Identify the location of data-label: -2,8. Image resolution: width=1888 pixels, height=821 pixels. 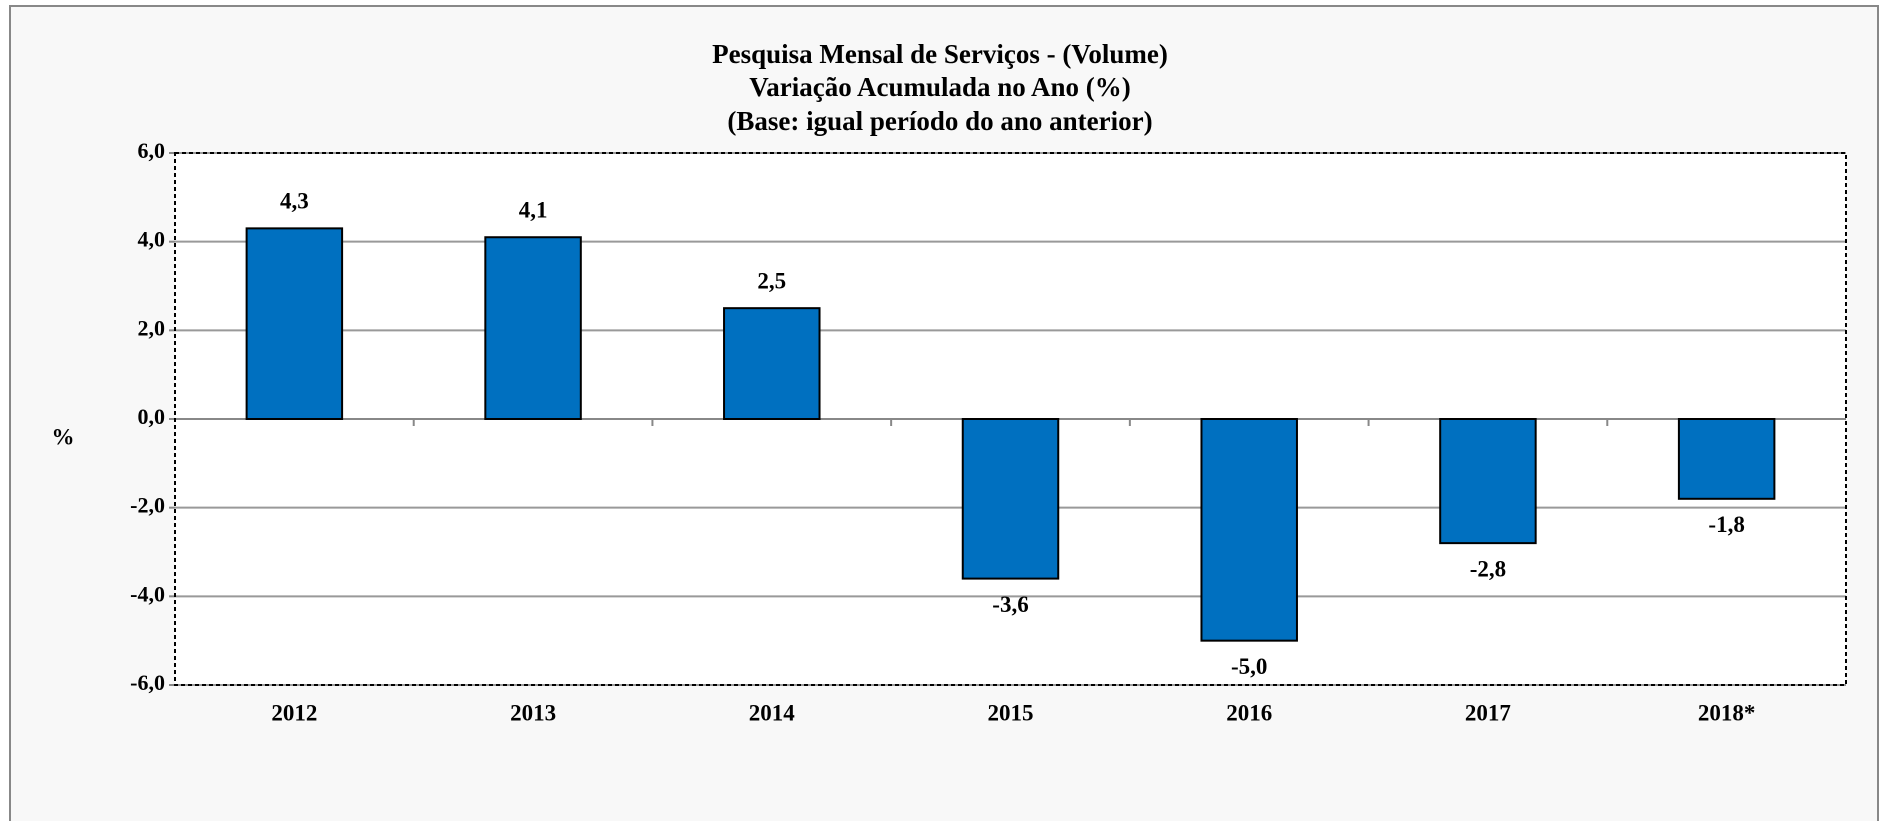
(1488, 568).